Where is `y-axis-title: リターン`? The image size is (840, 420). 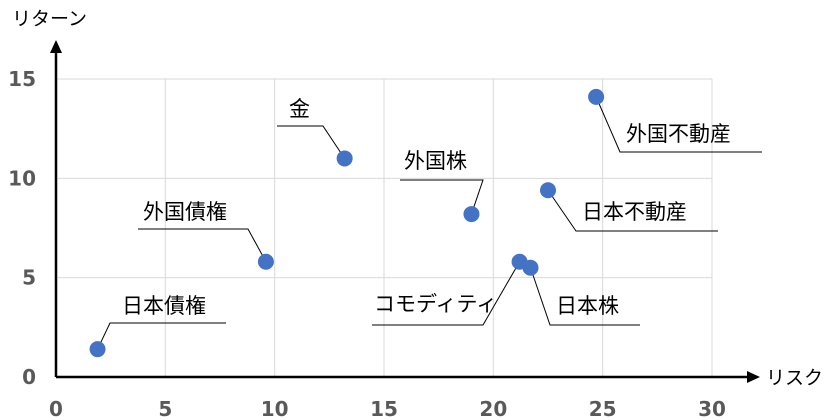
y-axis-title: リターン is located at coordinates (49, 19).